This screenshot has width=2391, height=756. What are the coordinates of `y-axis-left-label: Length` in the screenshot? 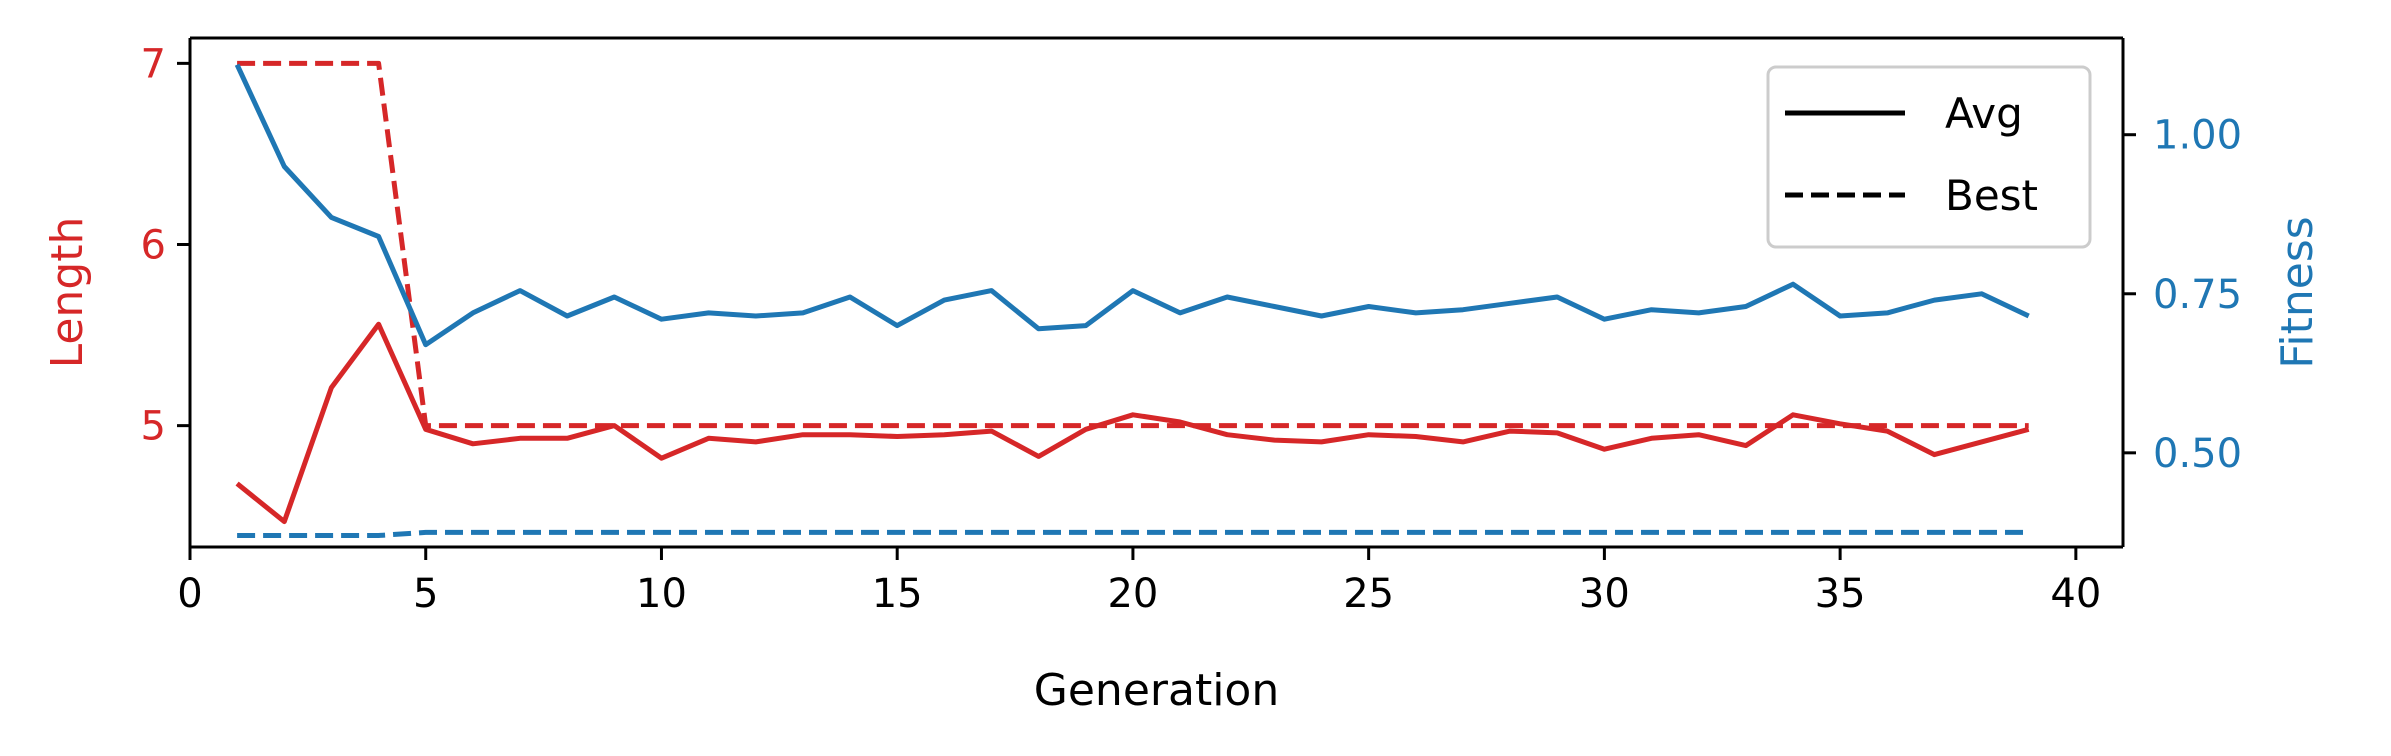 It's located at (67, 293).